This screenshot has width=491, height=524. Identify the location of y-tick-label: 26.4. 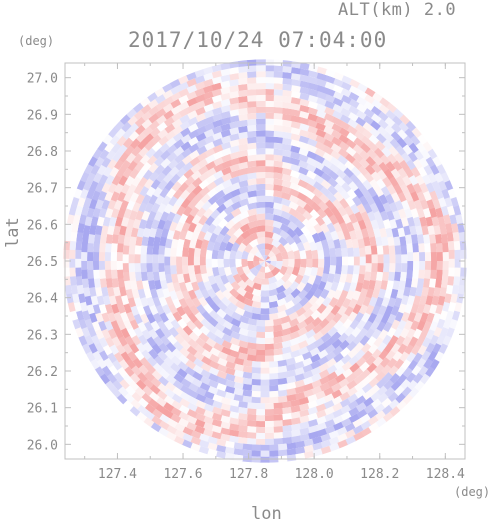
(42, 299).